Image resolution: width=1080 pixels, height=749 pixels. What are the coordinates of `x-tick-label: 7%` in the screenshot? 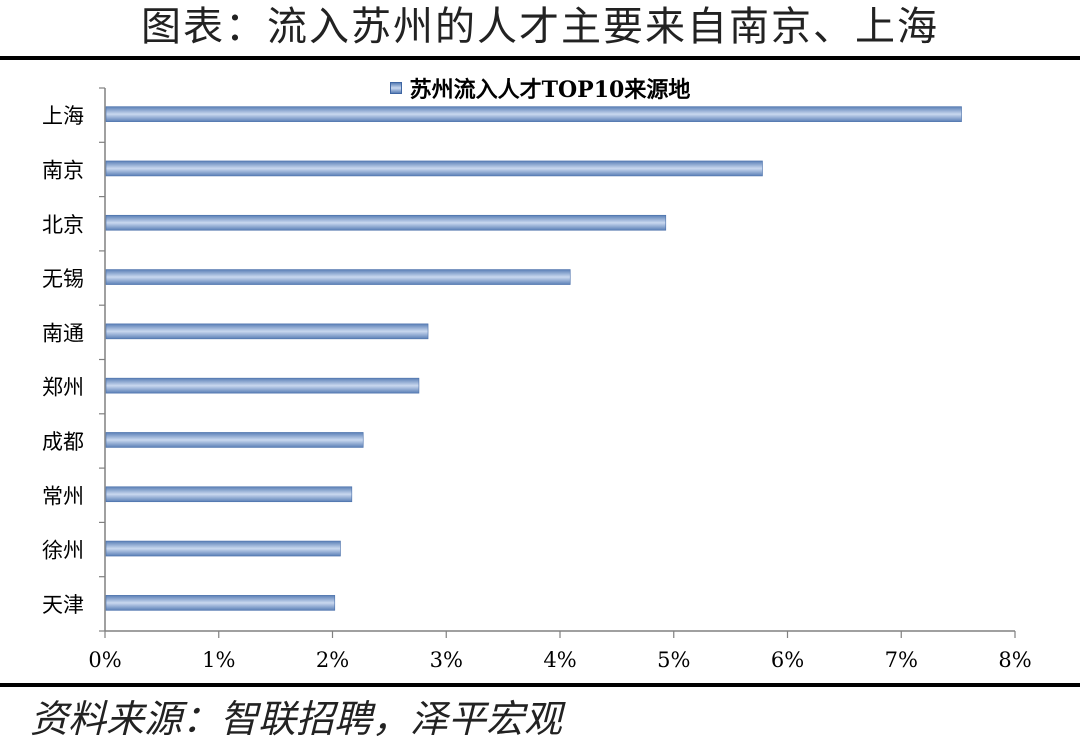 It's located at (901, 660).